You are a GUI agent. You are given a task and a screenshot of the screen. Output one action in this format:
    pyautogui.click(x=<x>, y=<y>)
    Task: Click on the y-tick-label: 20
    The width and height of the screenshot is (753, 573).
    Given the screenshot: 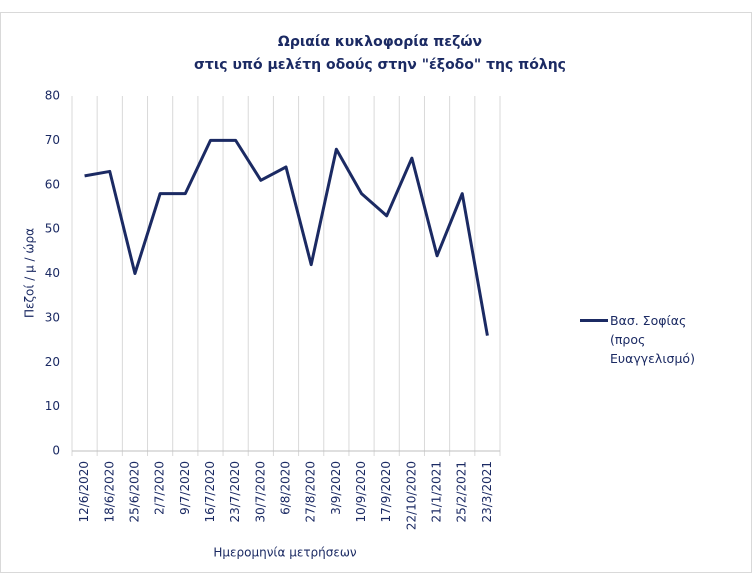 What is the action you would take?
    pyautogui.click(x=52, y=362)
    